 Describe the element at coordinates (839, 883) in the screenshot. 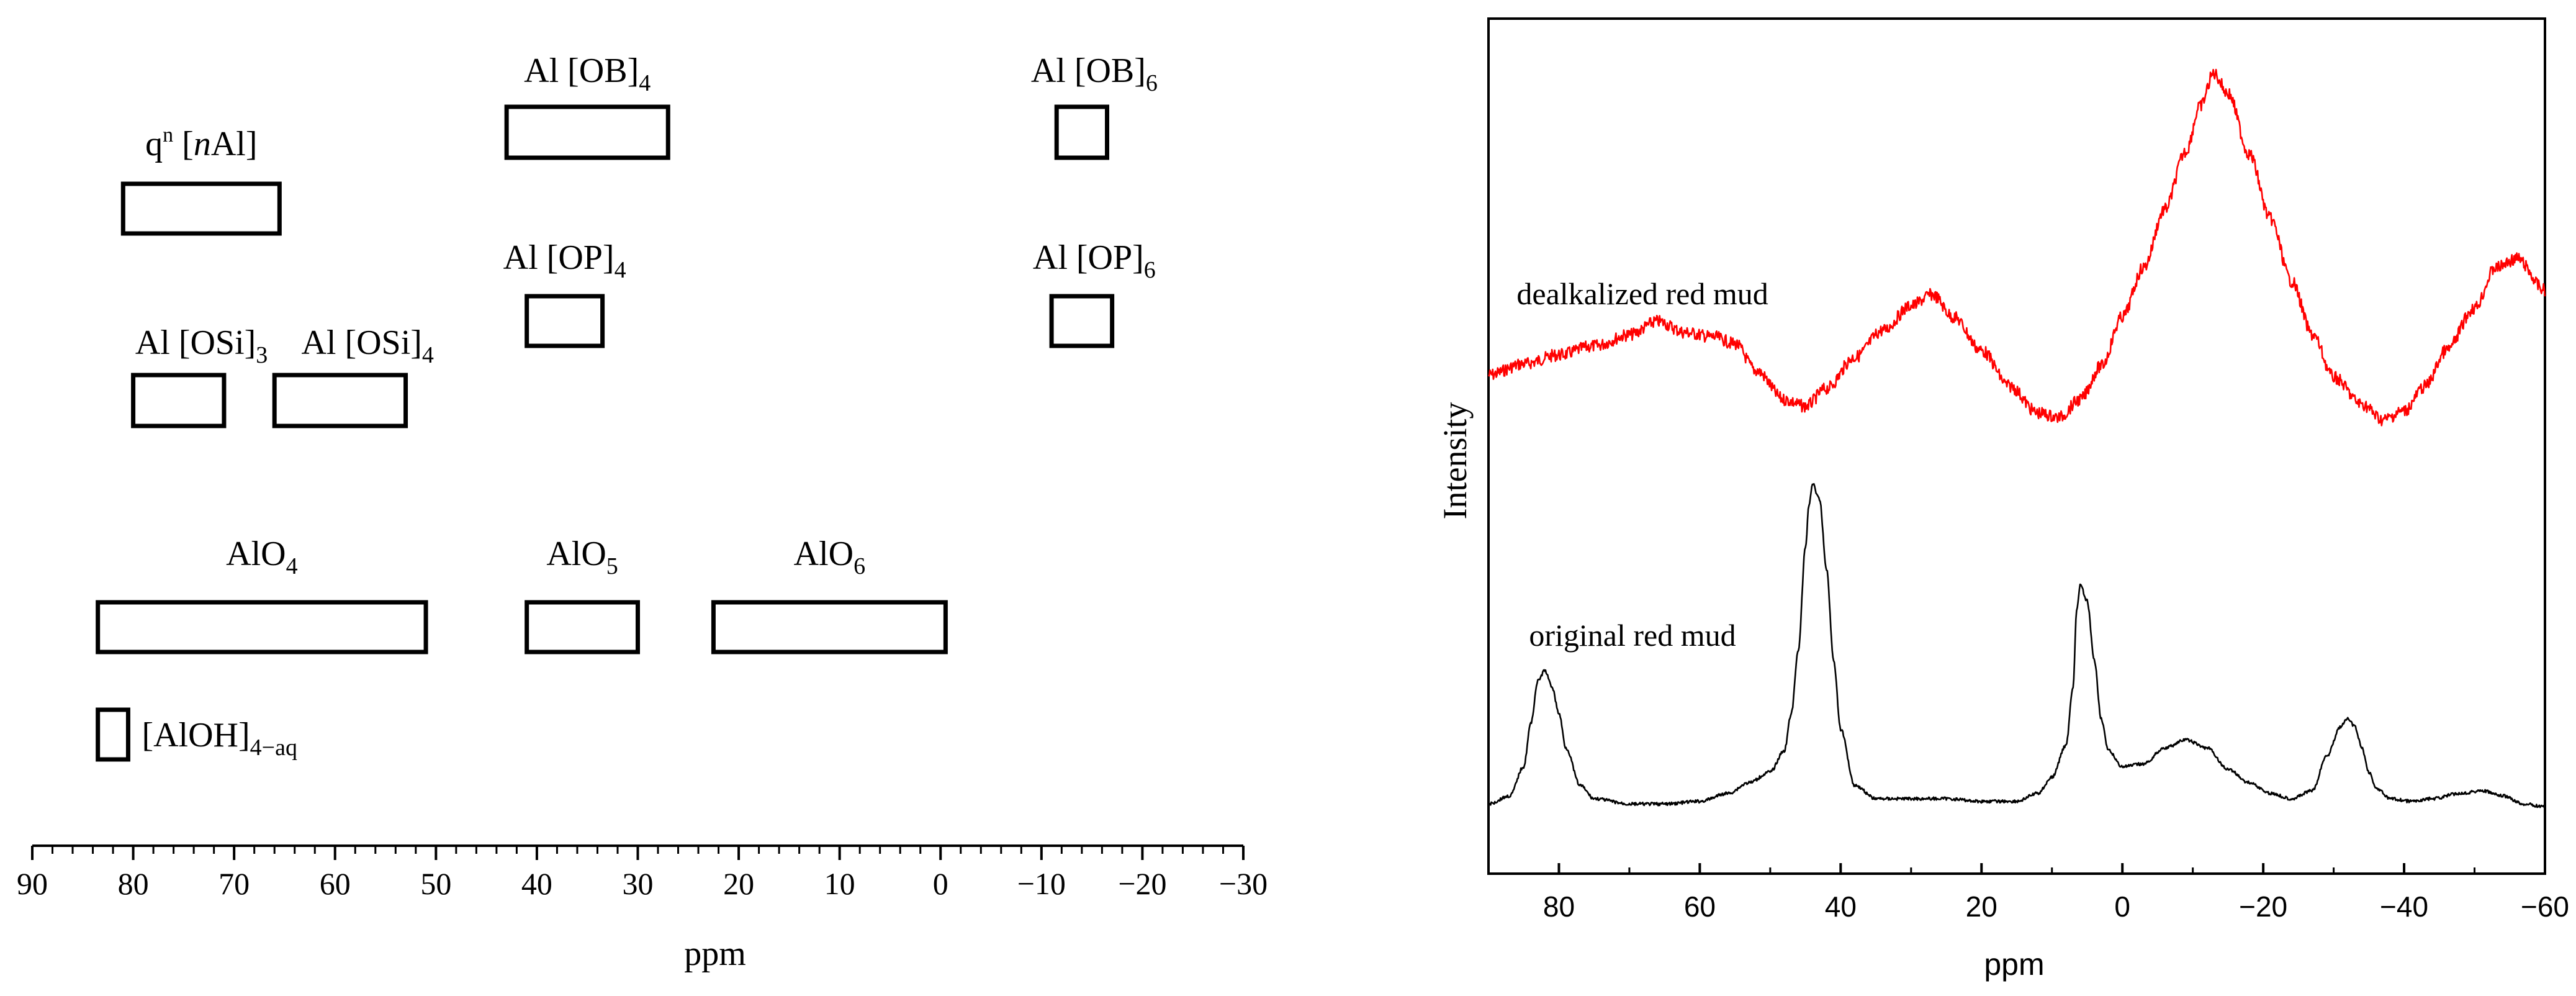

I see `range-chart-x-tick-label: 10` at that location.